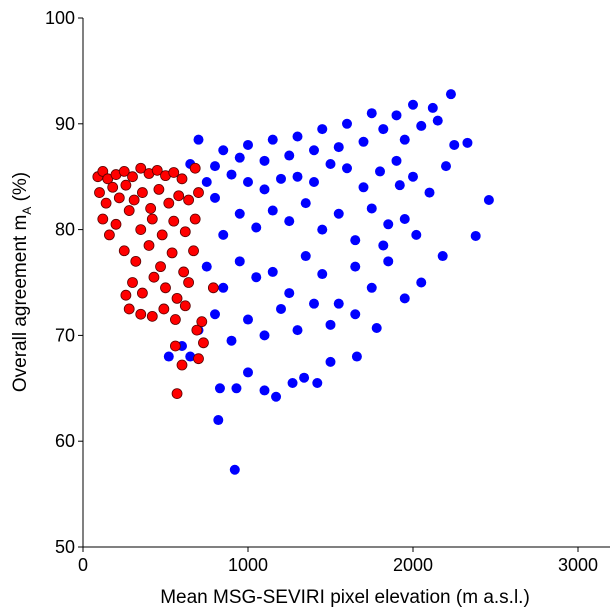  I want to click on x-tick-label: 0, so click(83, 565).